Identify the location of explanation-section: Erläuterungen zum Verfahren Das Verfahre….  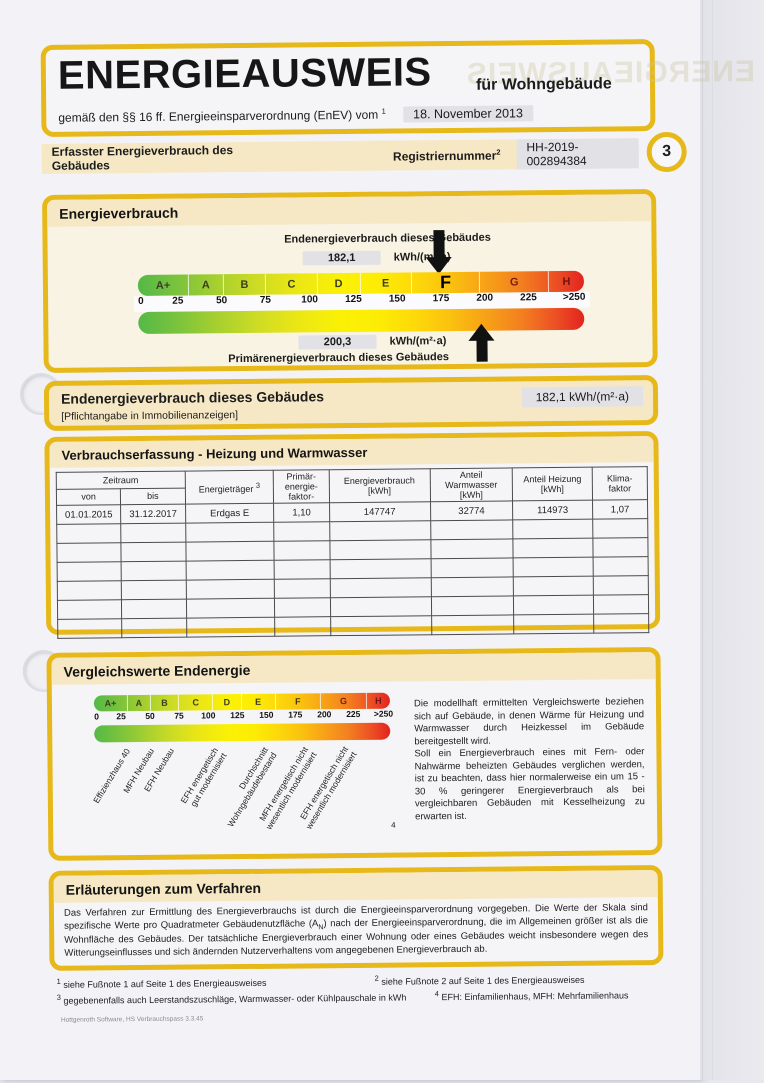
(356, 918).